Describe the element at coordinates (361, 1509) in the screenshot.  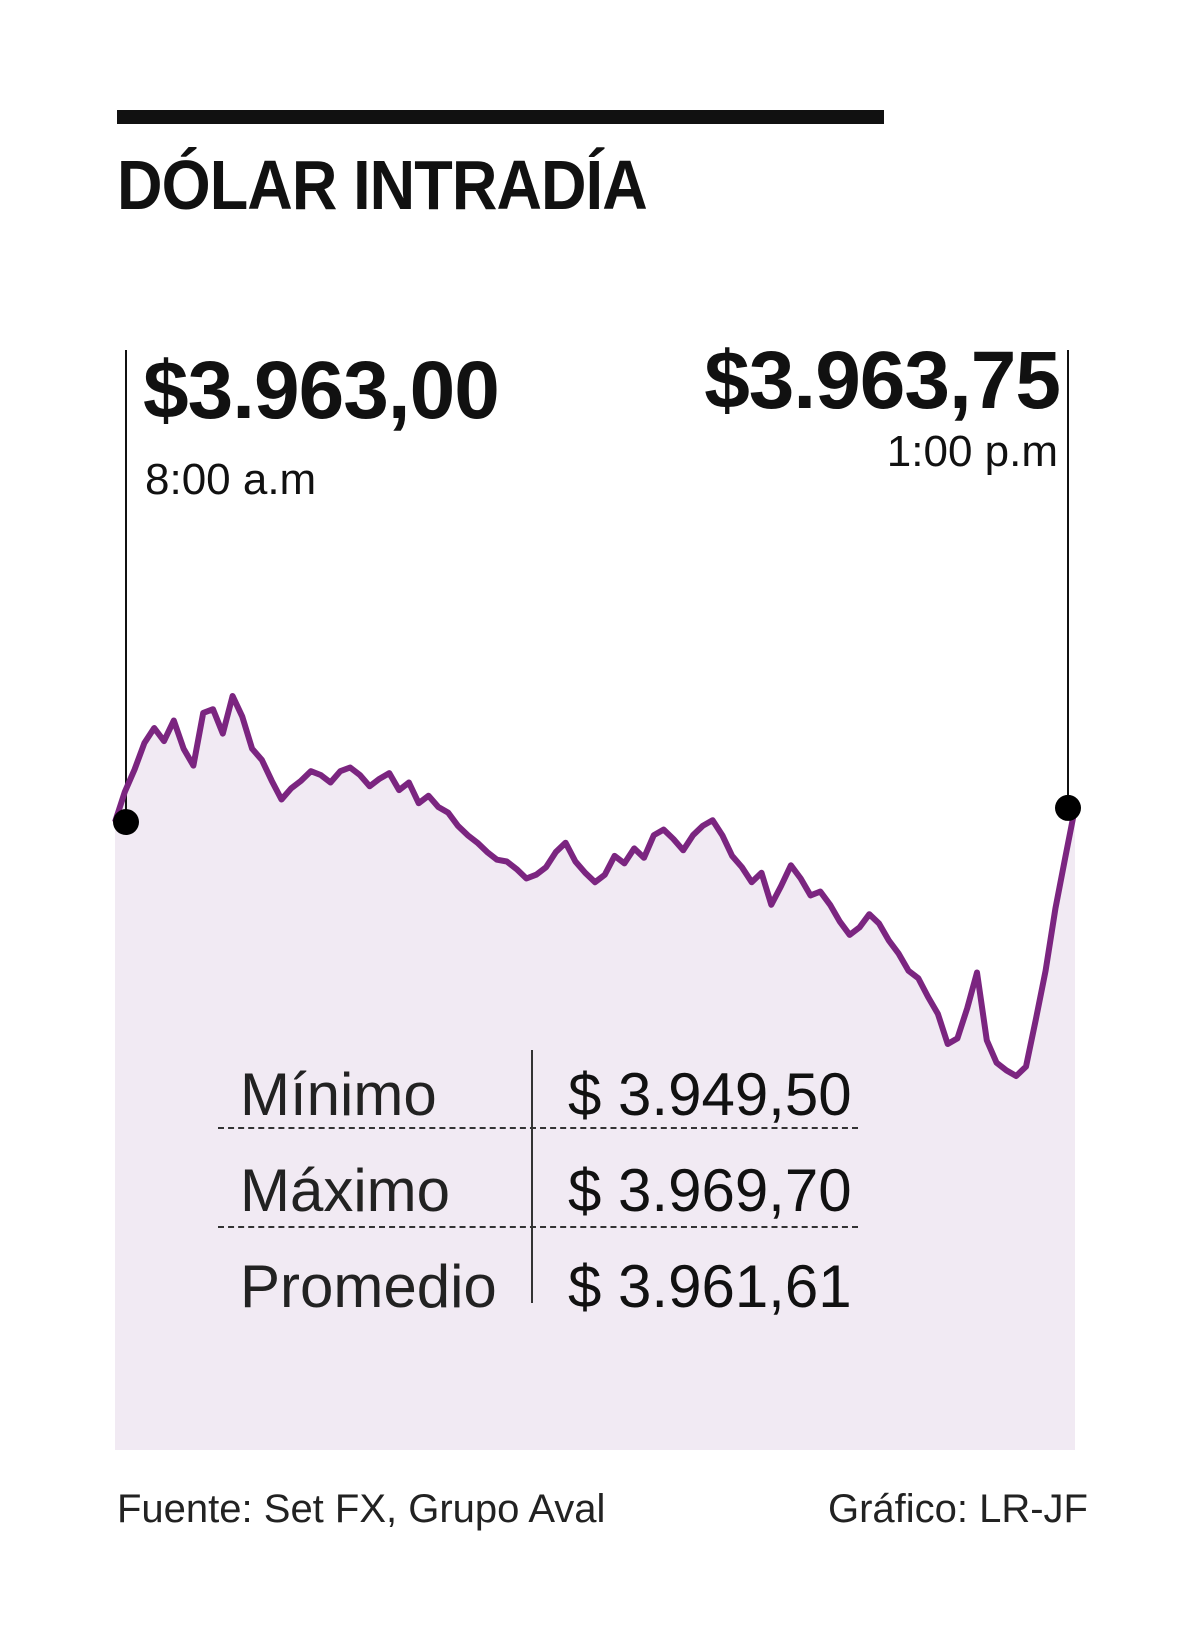
I see `source-note: Fuente: Set FX, Grupo Aval` at that location.